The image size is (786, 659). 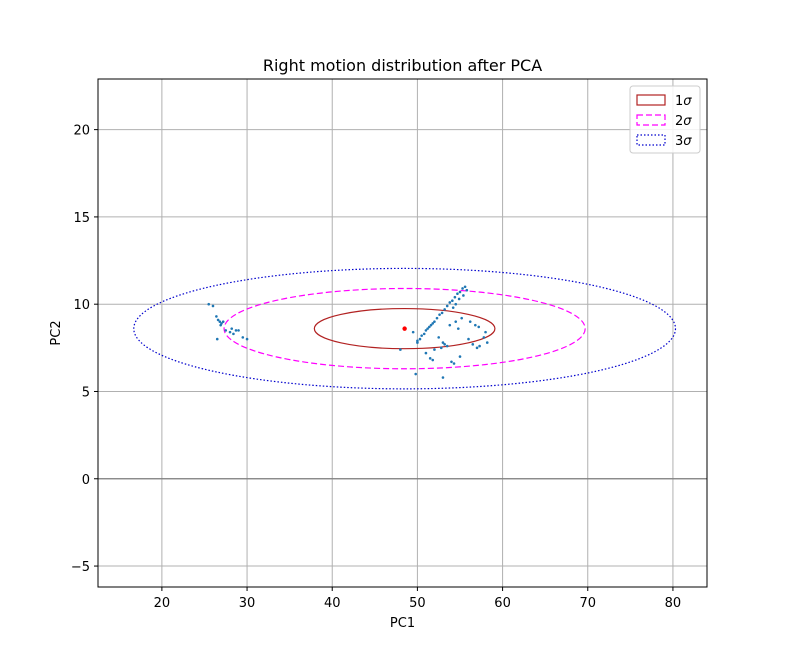 I want to click on x-axis-label: PC1, so click(x=402, y=623).